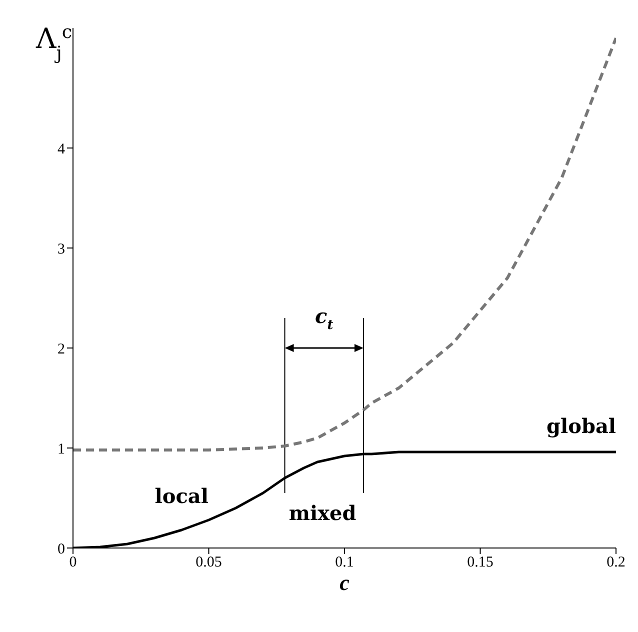 This screenshot has height=632, width=638. Describe the element at coordinates (61, 549) in the screenshot. I see `y-tick-label: 0` at that location.